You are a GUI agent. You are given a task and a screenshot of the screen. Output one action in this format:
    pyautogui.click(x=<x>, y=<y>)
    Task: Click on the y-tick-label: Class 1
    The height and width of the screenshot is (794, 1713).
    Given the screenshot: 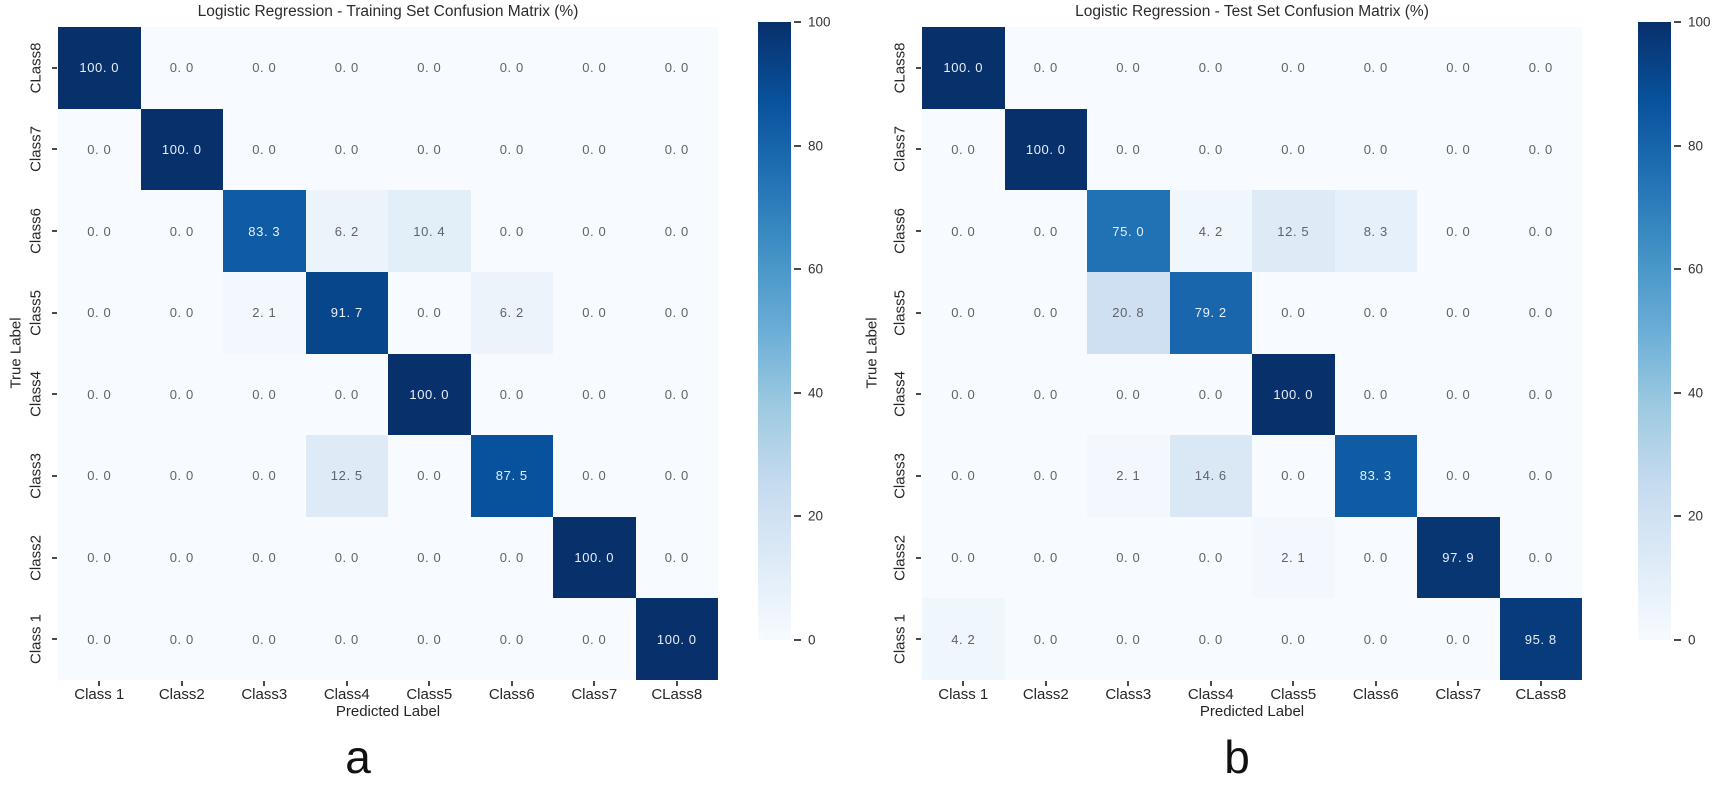 What is the action you would take?
    pyautogui.click(x=900, y=639)
    